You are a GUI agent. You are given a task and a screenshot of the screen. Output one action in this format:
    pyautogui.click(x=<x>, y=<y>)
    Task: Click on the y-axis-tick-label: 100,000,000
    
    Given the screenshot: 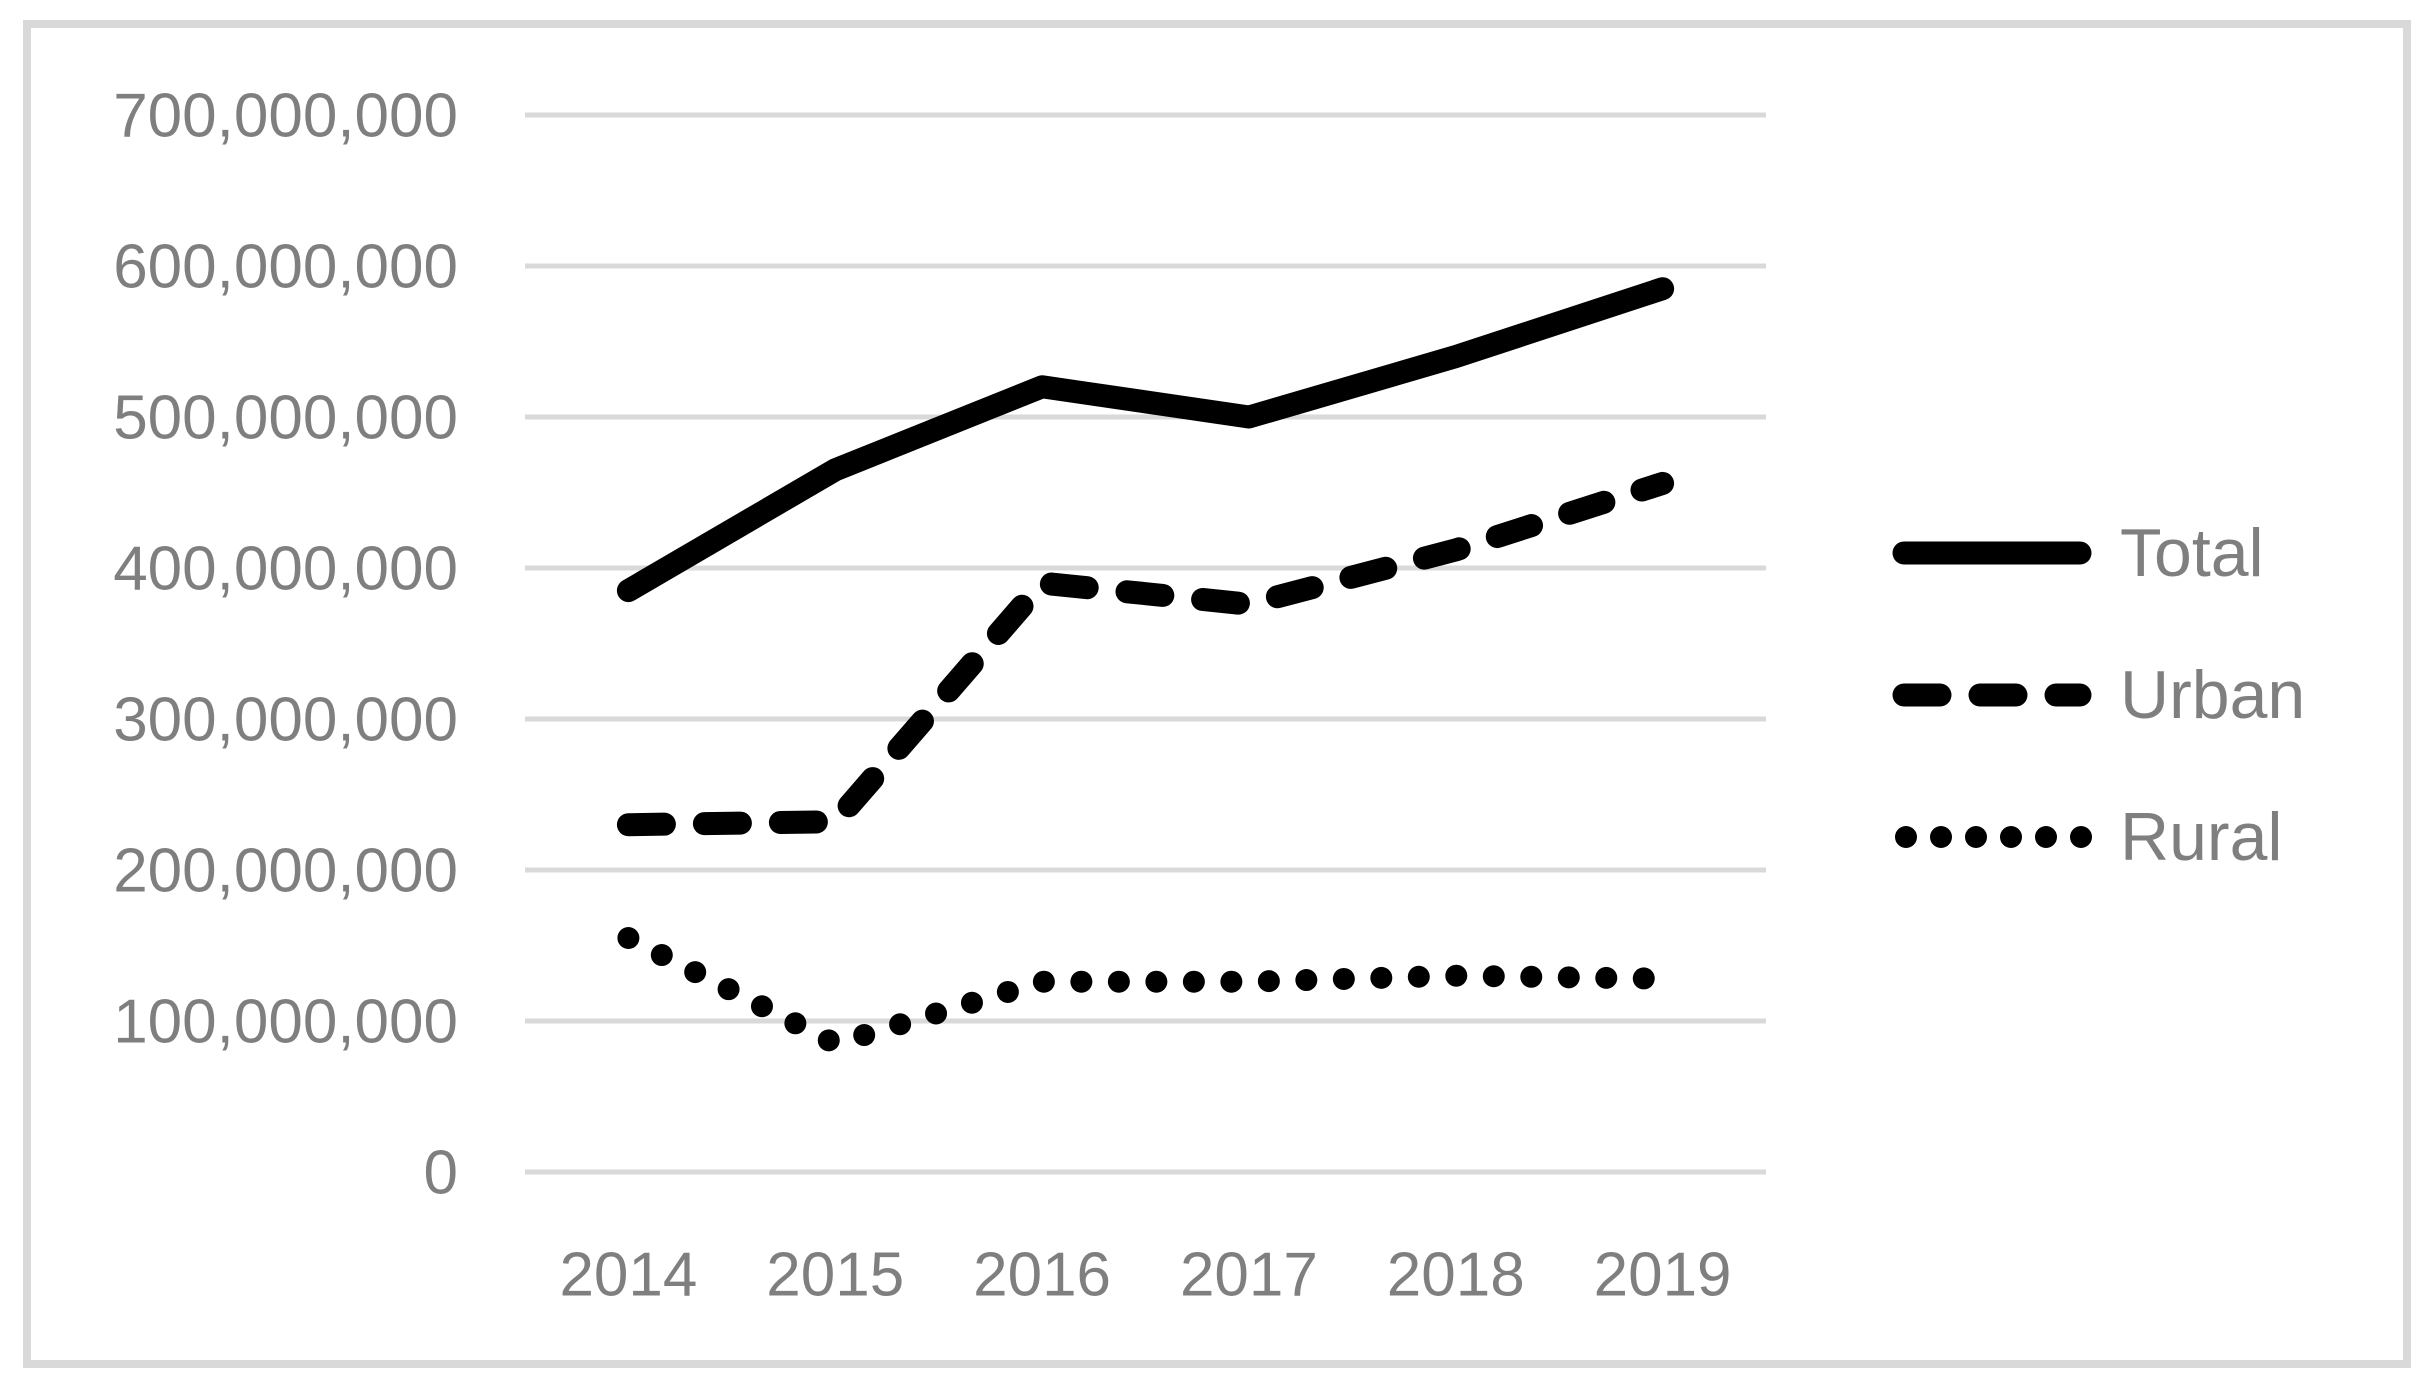 What is the action you would take?
    pyautogui.click(x=285, y=1022)
    